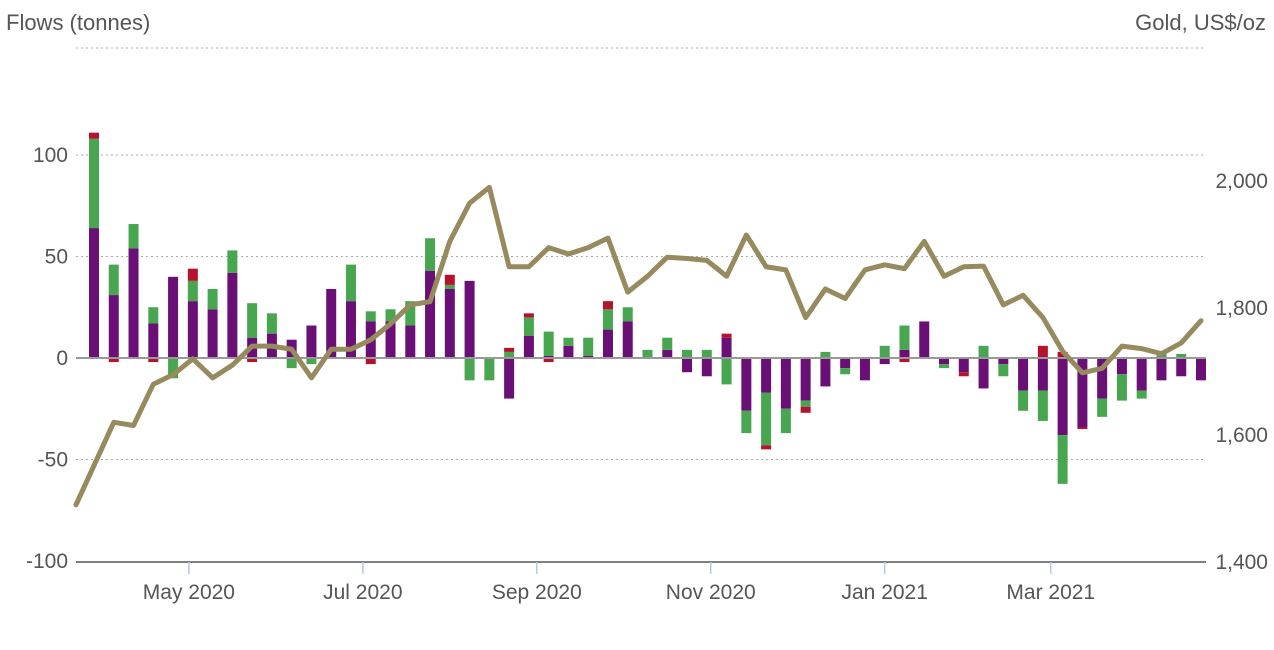 This screenshot has height=650, width=1274. I want to click on right-y-tick-label: 1,600, so click(1241, 435).